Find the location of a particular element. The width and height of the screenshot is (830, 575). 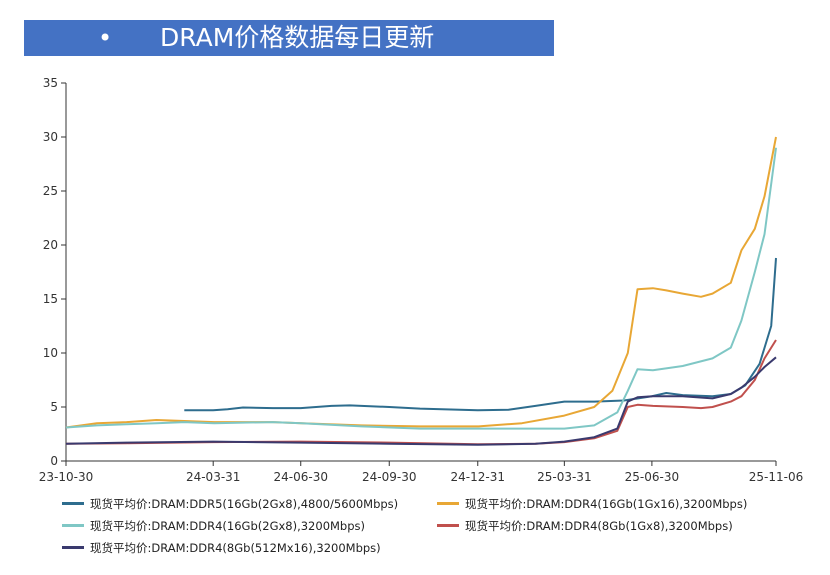

x-tick-label: 24-12-31 is located at coordinates (478, 477).